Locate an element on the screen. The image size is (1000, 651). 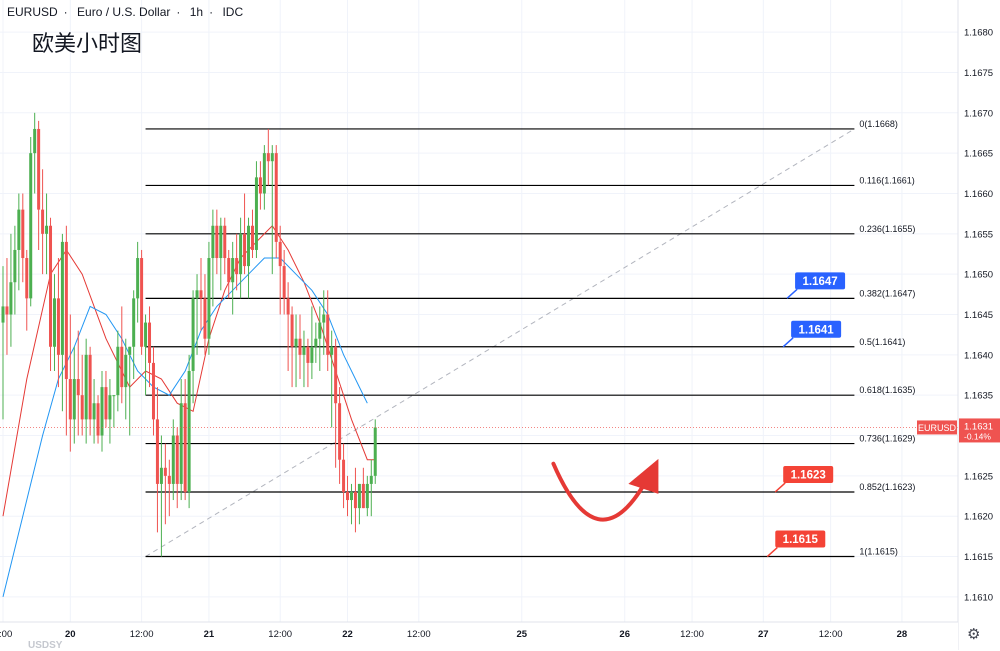
price-tick-label: 1.1675 is located at coordinates (978, 73).